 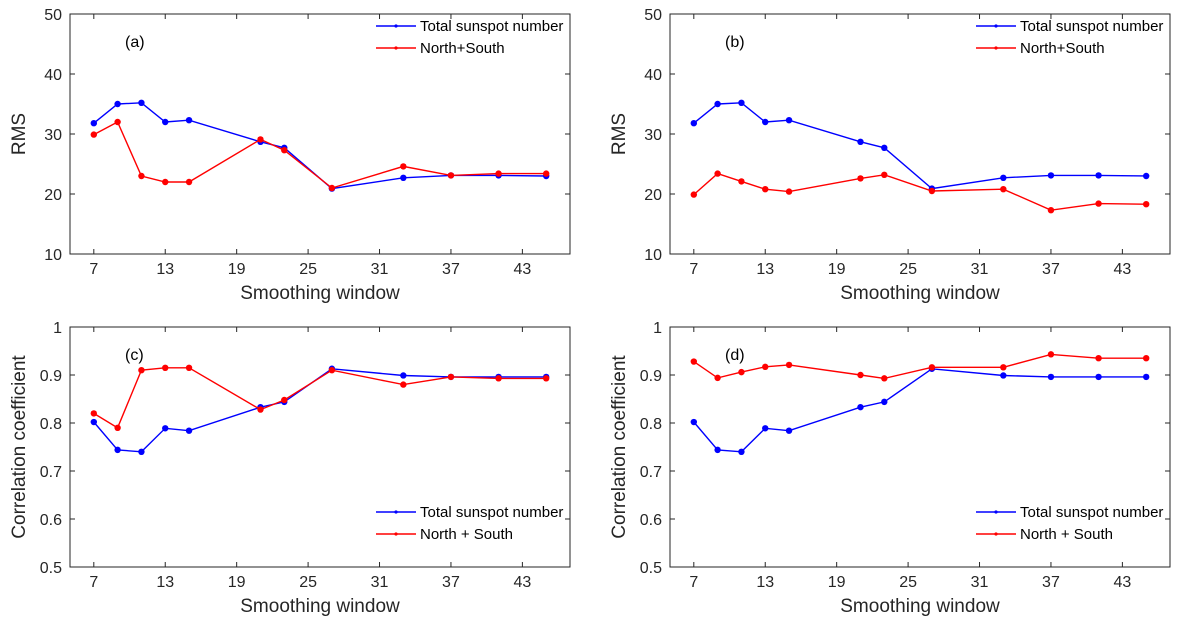 I want to click on y-tick-label: 0.5, so click(x=651, y=568).